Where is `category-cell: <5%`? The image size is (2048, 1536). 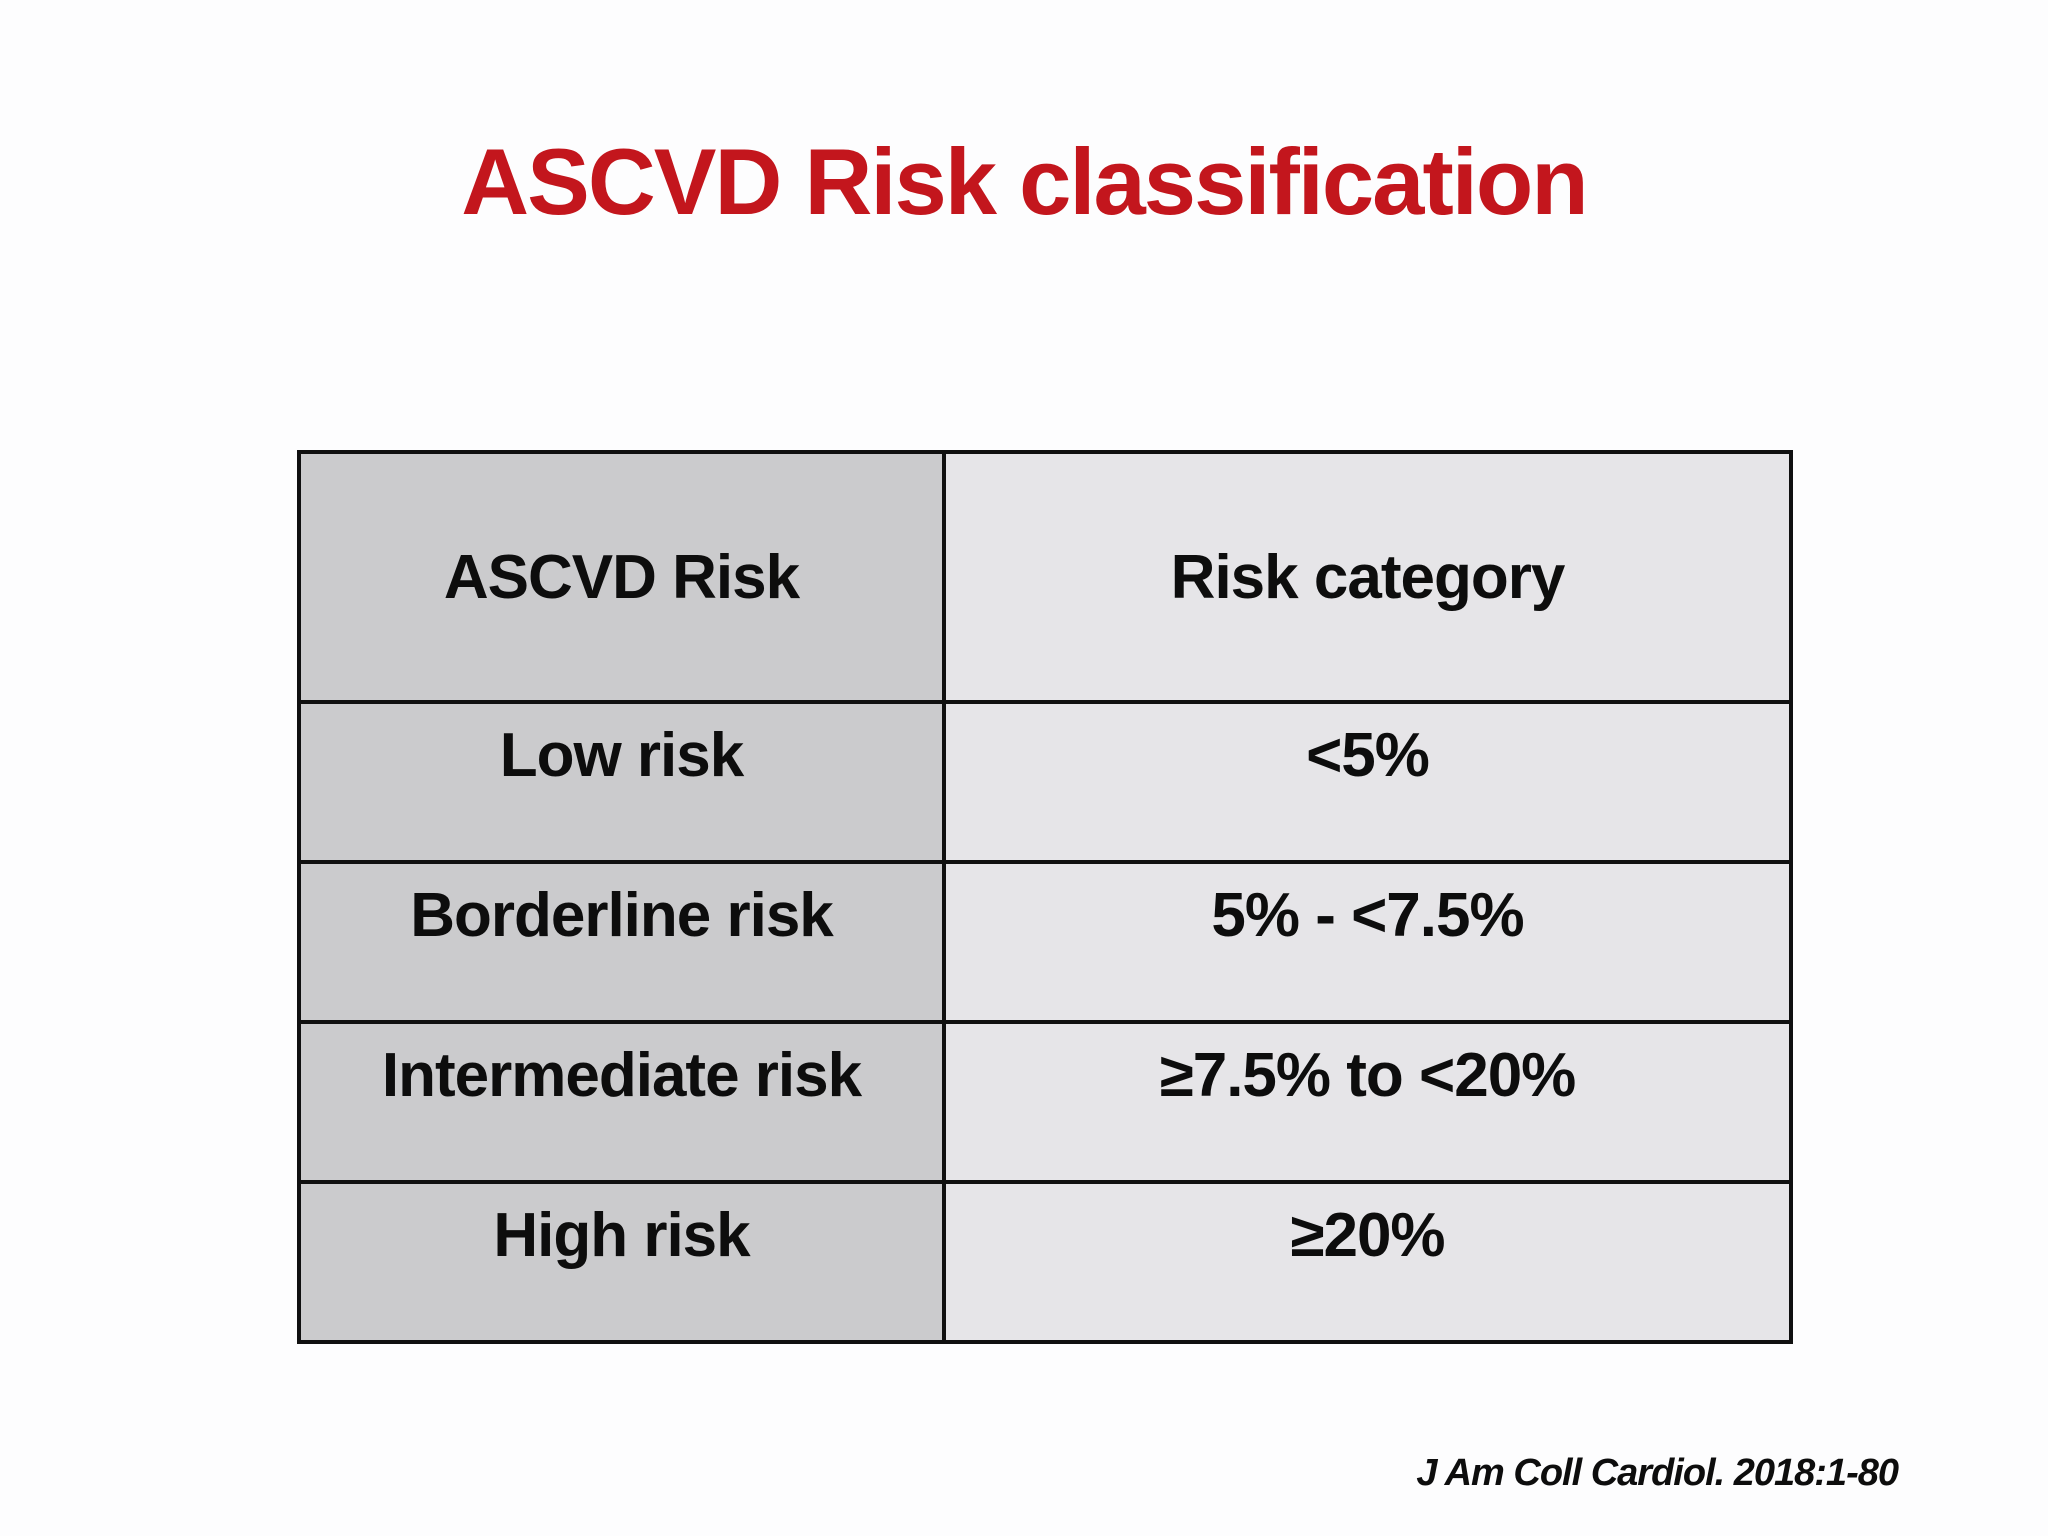
category-cell: <5% is located at coordinates (1367, 782).